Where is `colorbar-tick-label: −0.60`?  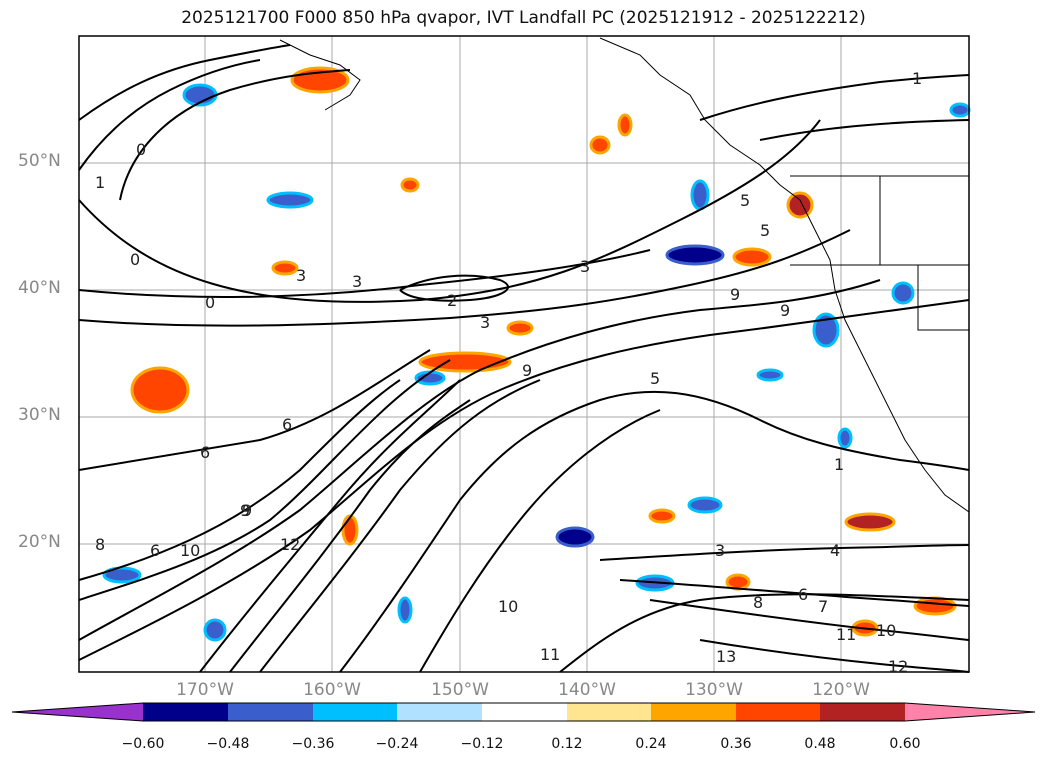 colorbar-tick-label: −0.60 is located at coordinates (143, 744).